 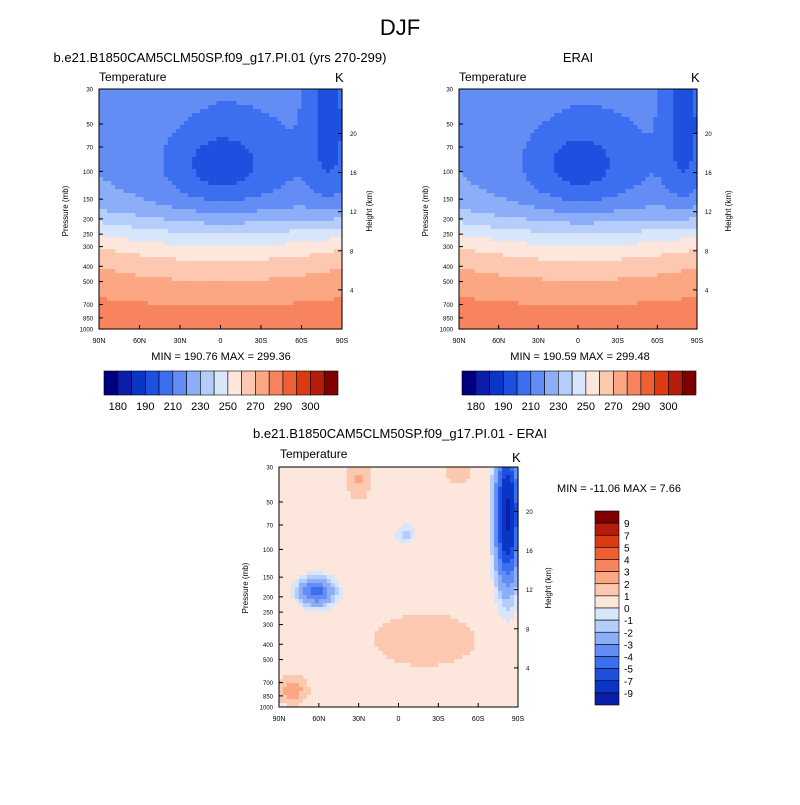 I want to click on panel-erai-y2label: Height (km), so click(x=728, y=211).